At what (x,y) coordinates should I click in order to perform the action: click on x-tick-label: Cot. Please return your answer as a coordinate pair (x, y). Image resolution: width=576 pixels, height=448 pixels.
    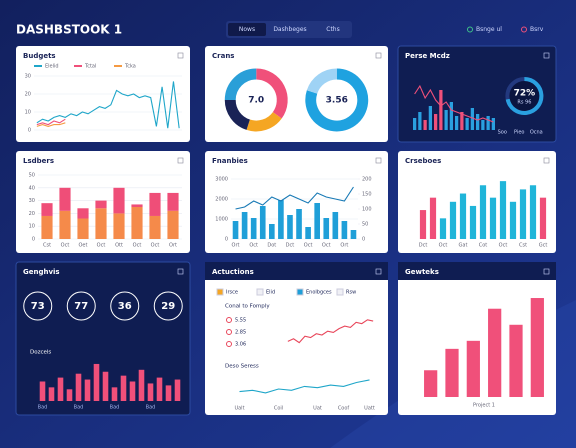
    Looking at the image, I should click on (483, 246).